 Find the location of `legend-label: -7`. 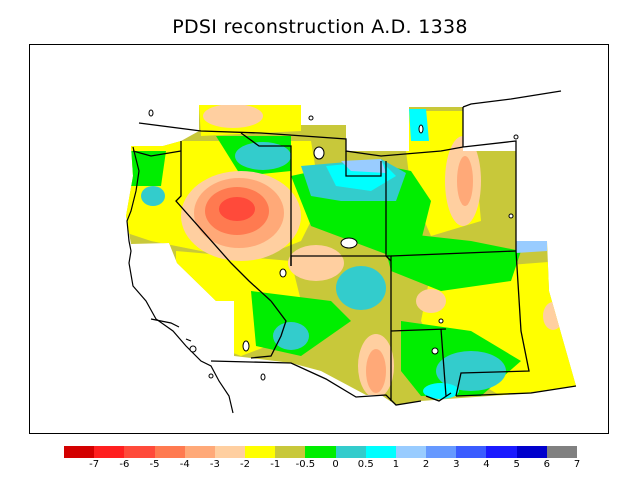

legend-label: -7 is located at coordinates (94, 464).